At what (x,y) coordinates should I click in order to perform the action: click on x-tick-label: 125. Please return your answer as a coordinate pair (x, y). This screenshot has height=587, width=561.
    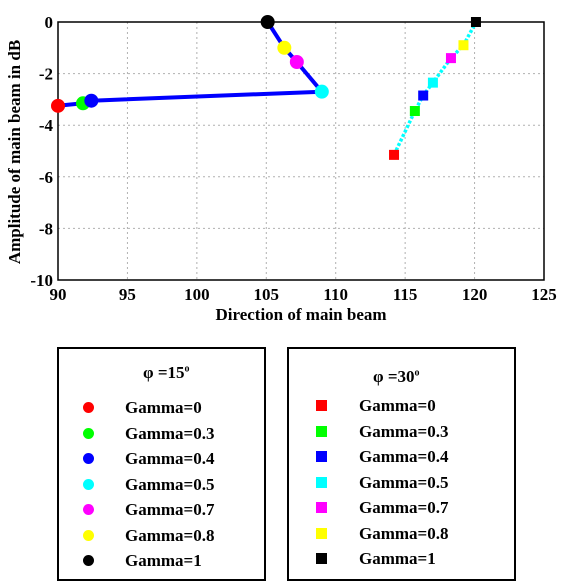
    Looking at the image, I should click on (544, 294).